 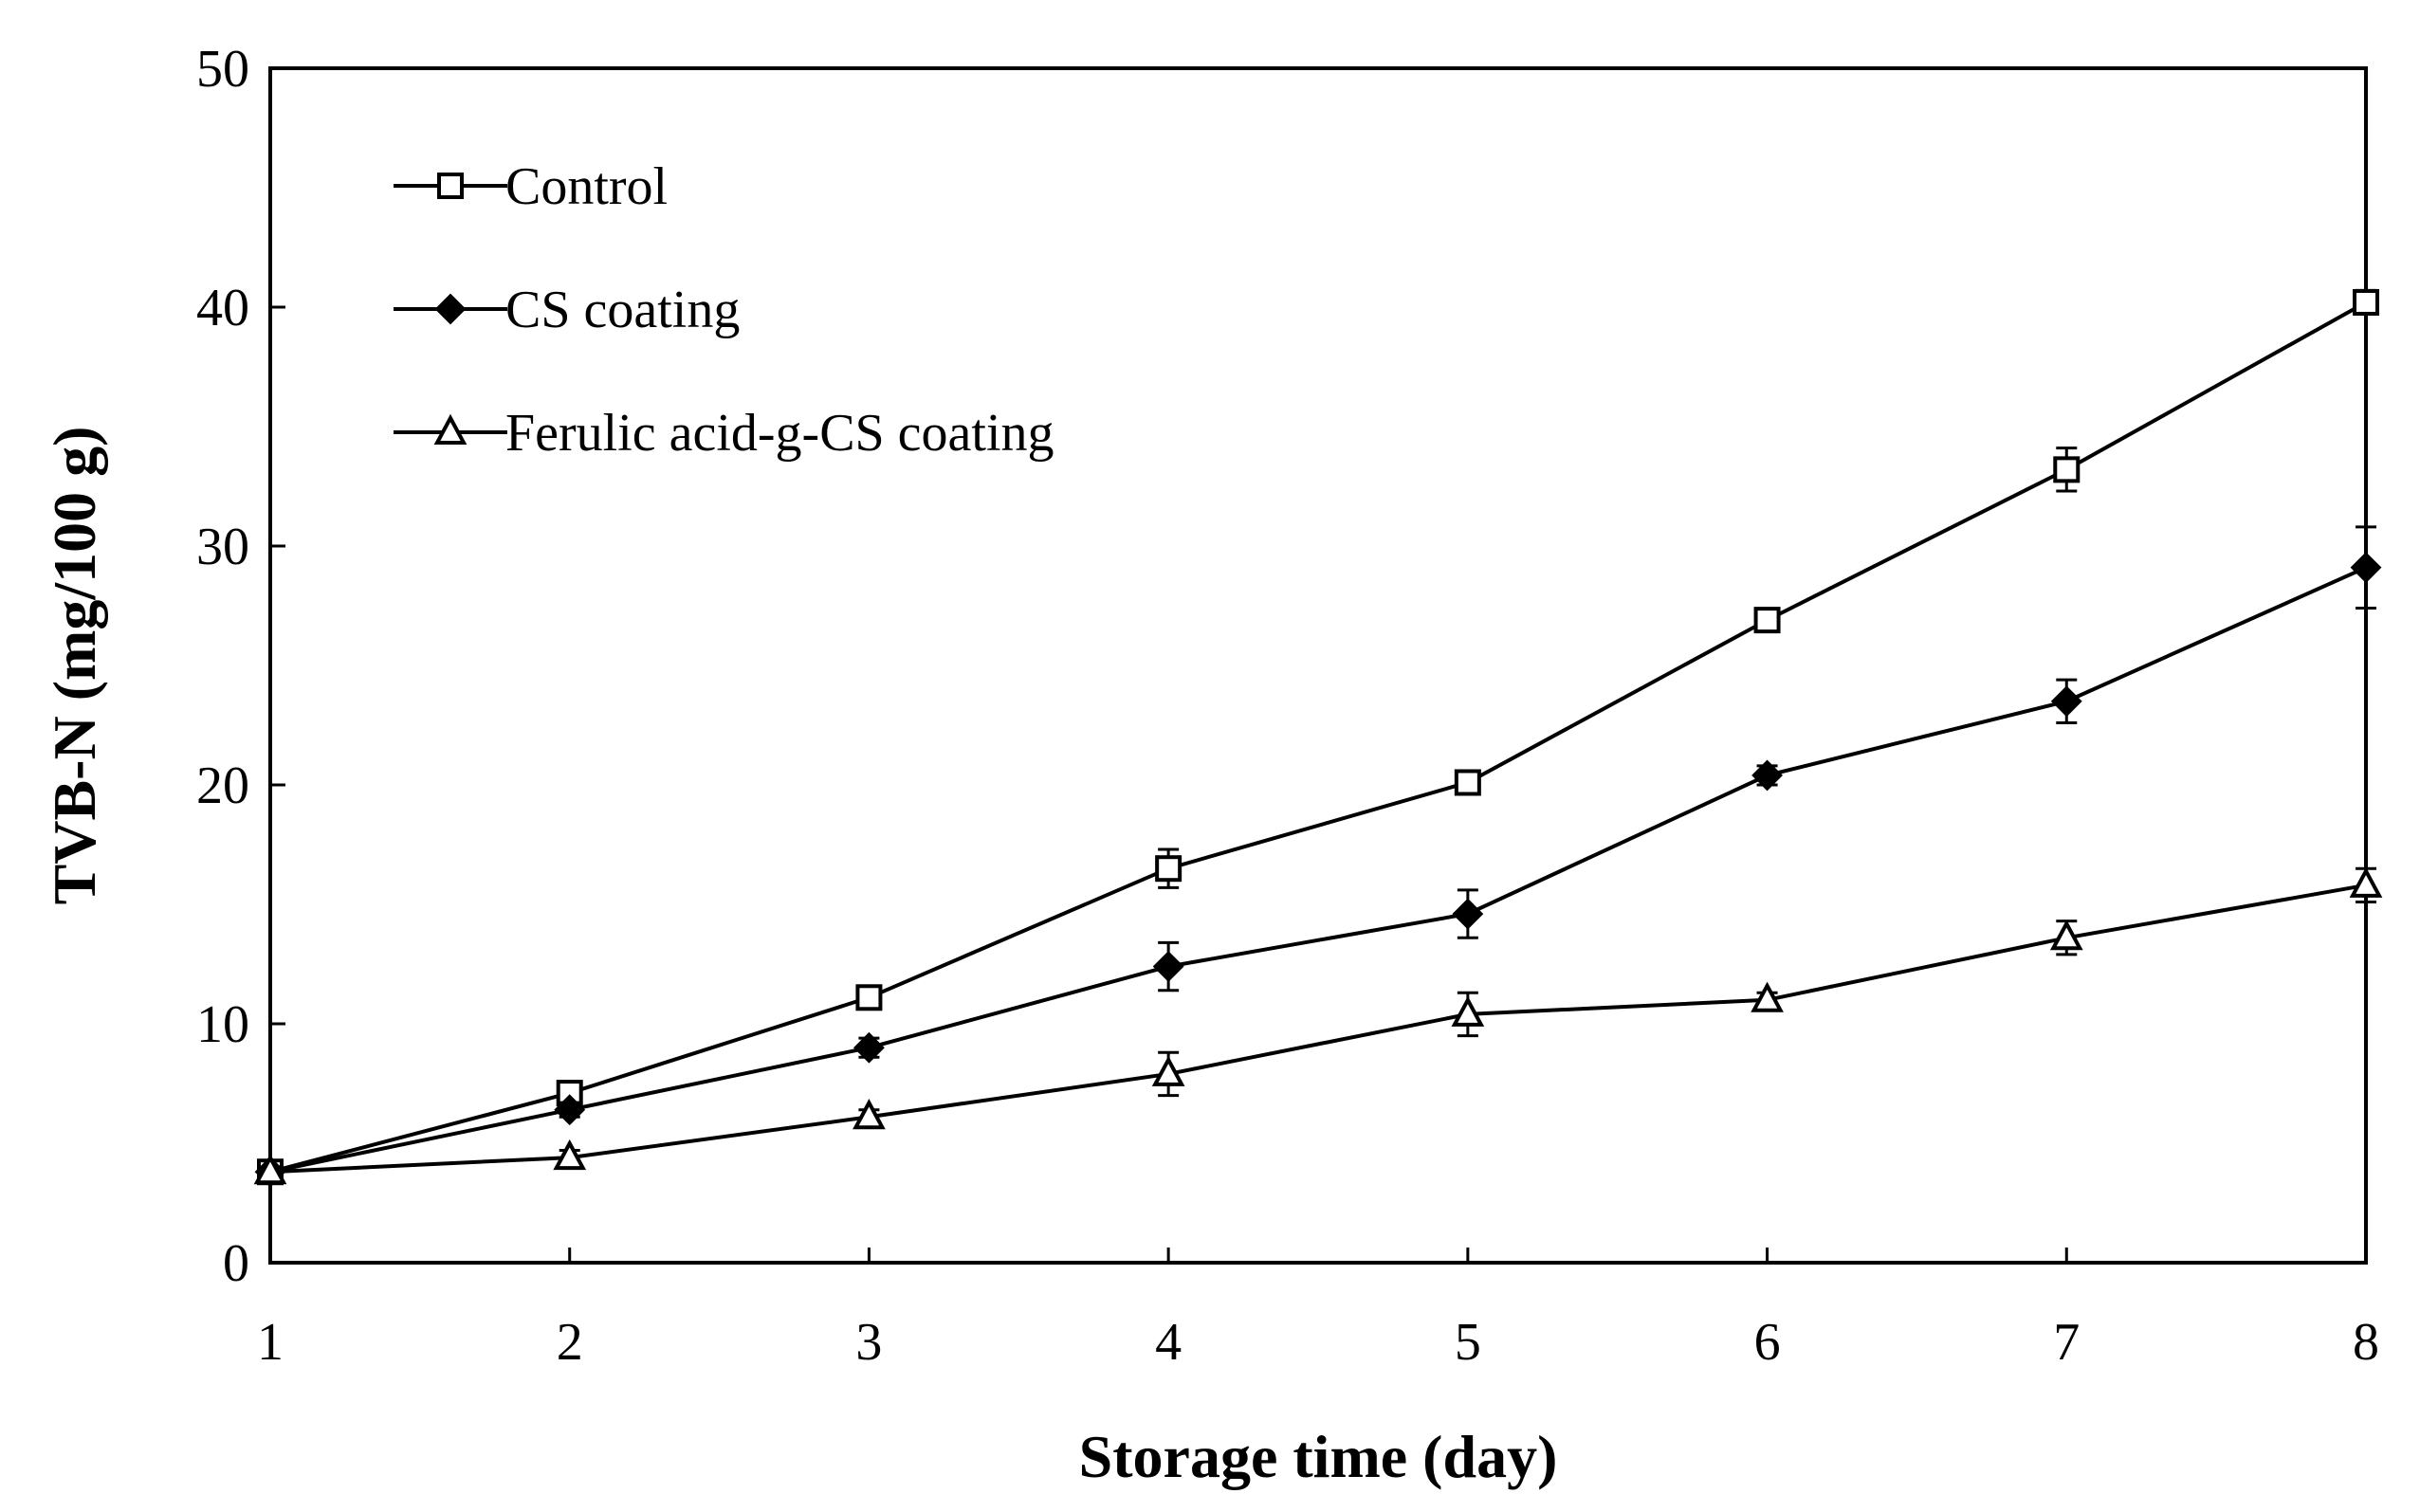 What do you see at coordinates (222, 786) in the screenshot?
I see `y-tick-label: 20` at bounding box center [222, 786].